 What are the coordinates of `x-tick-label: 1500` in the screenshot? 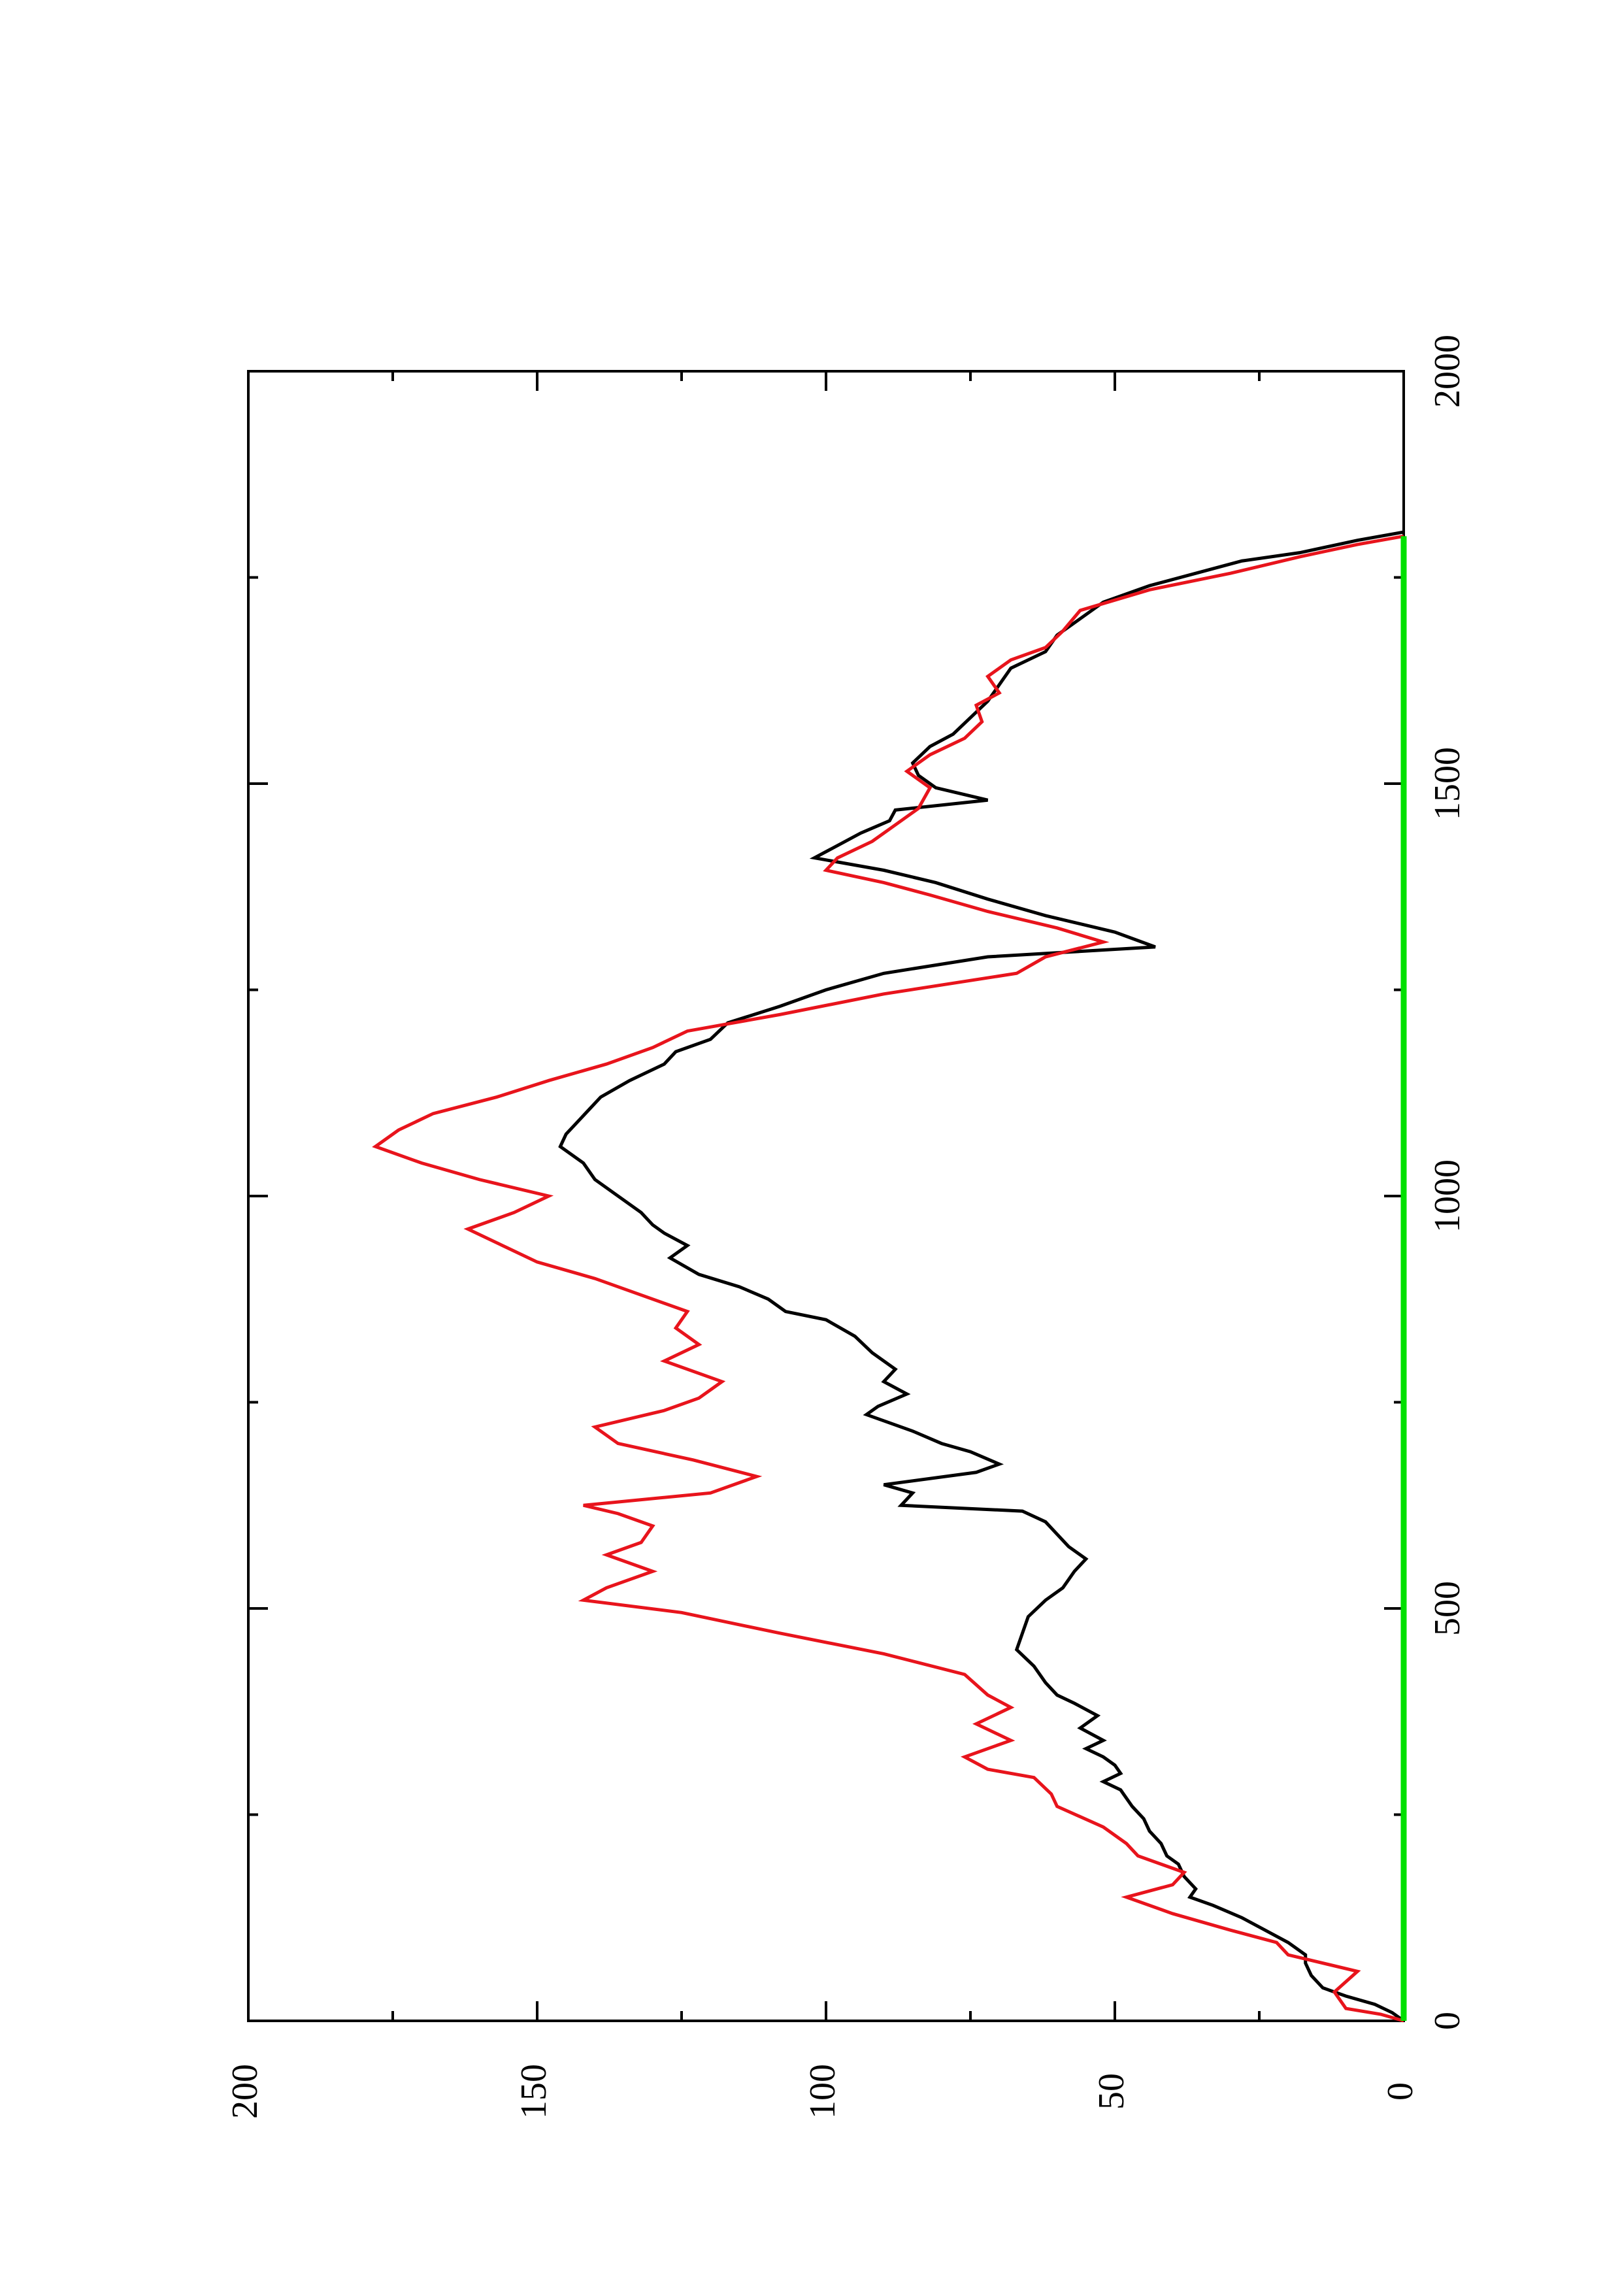 It's located at (1447, 783).